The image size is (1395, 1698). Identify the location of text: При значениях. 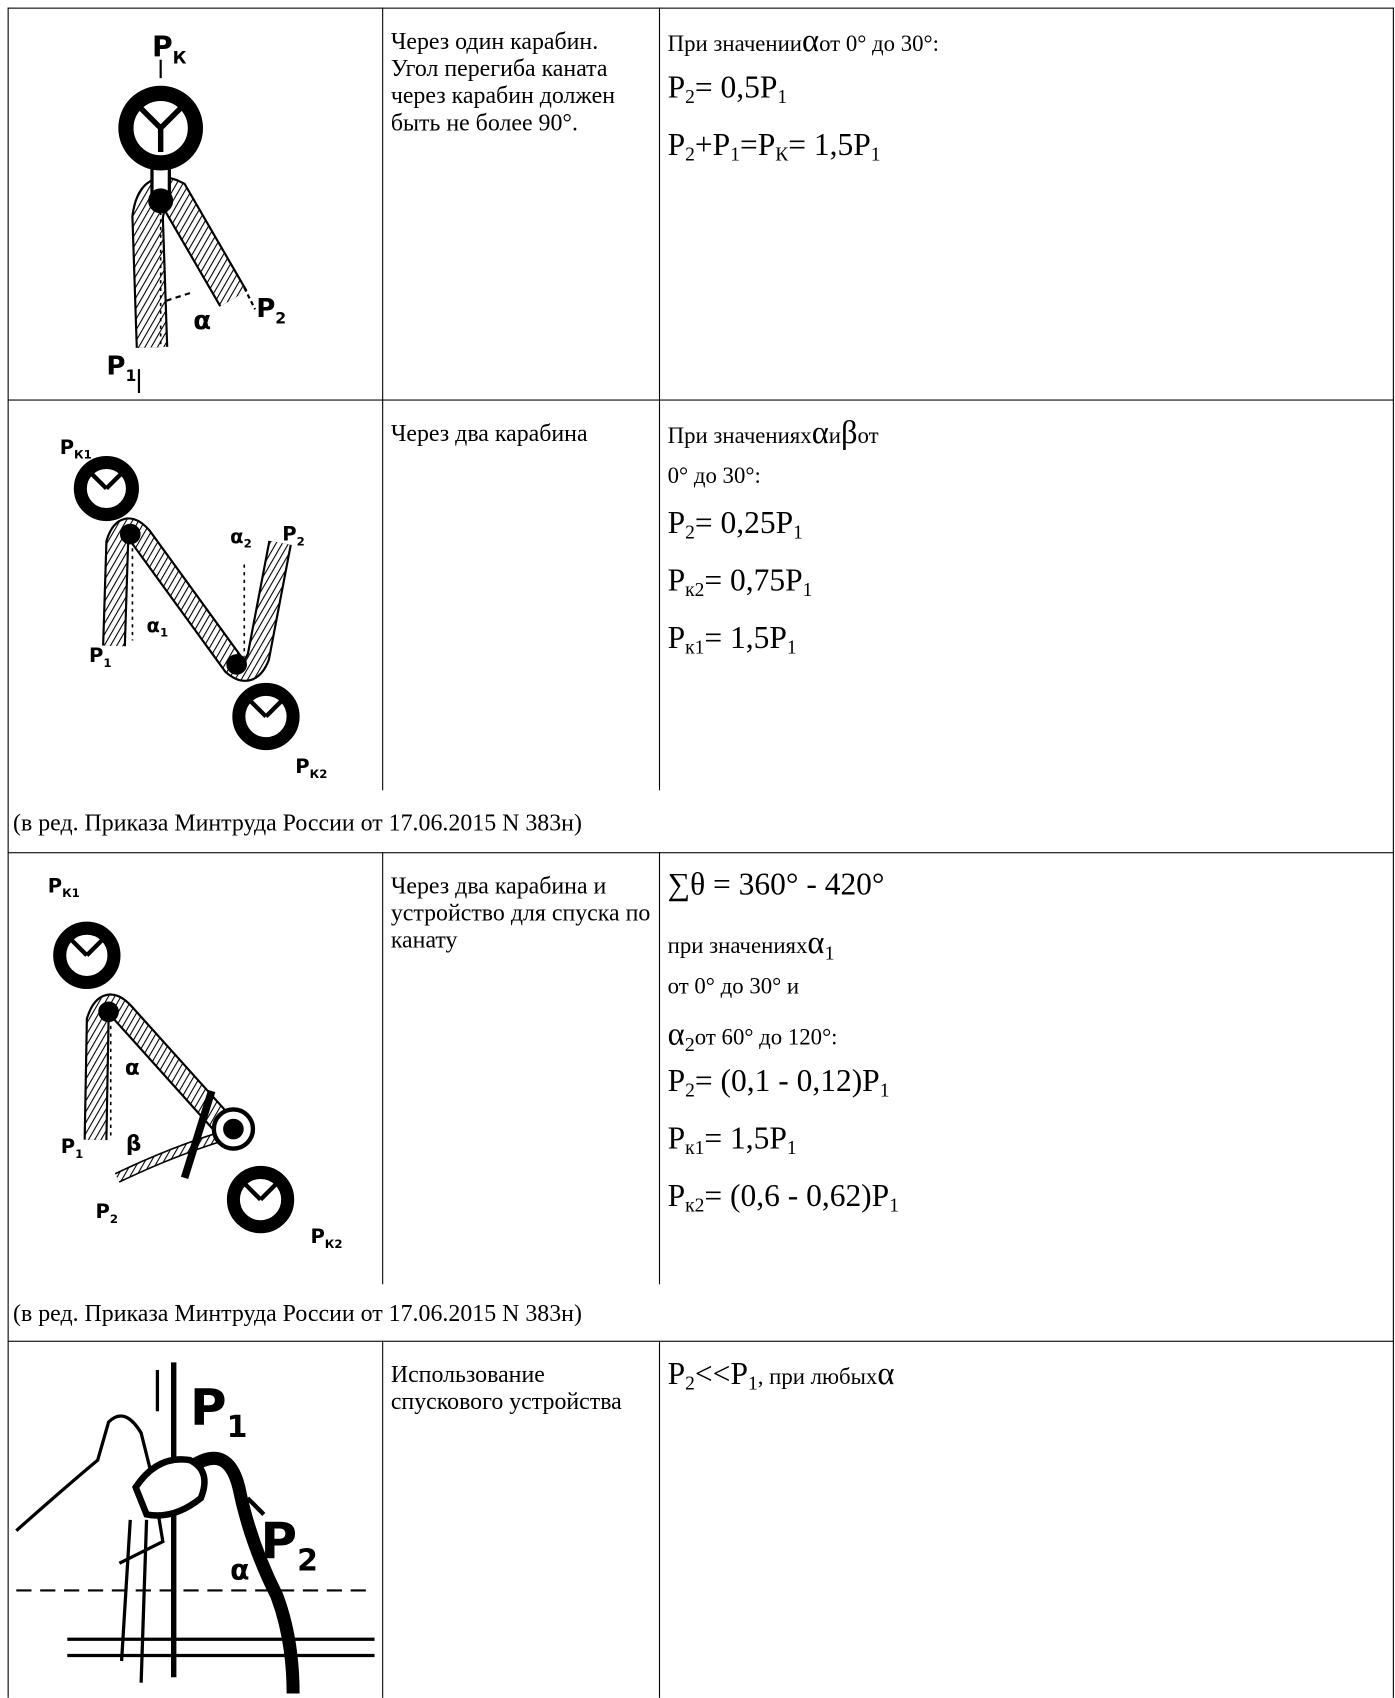
(739, 435).